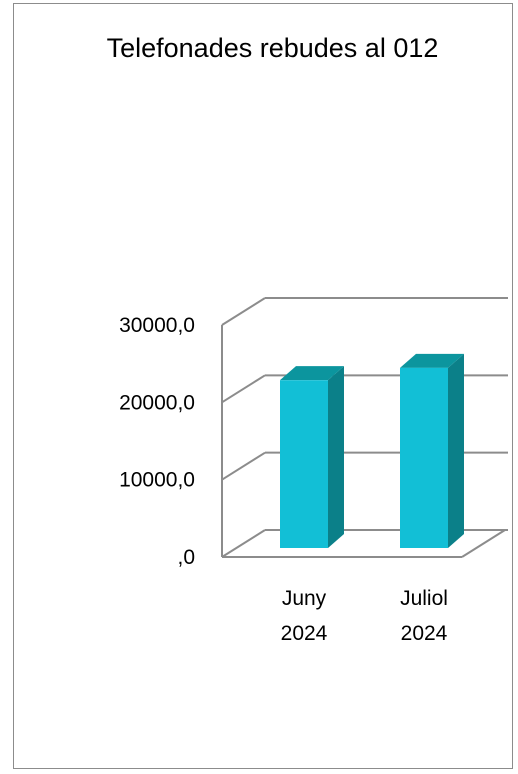 This screenshot has width=518, height=774. Describe the element at coordinates (157, 325) in the screenshot. I see `y-tick-label: 30000,0` at that location.